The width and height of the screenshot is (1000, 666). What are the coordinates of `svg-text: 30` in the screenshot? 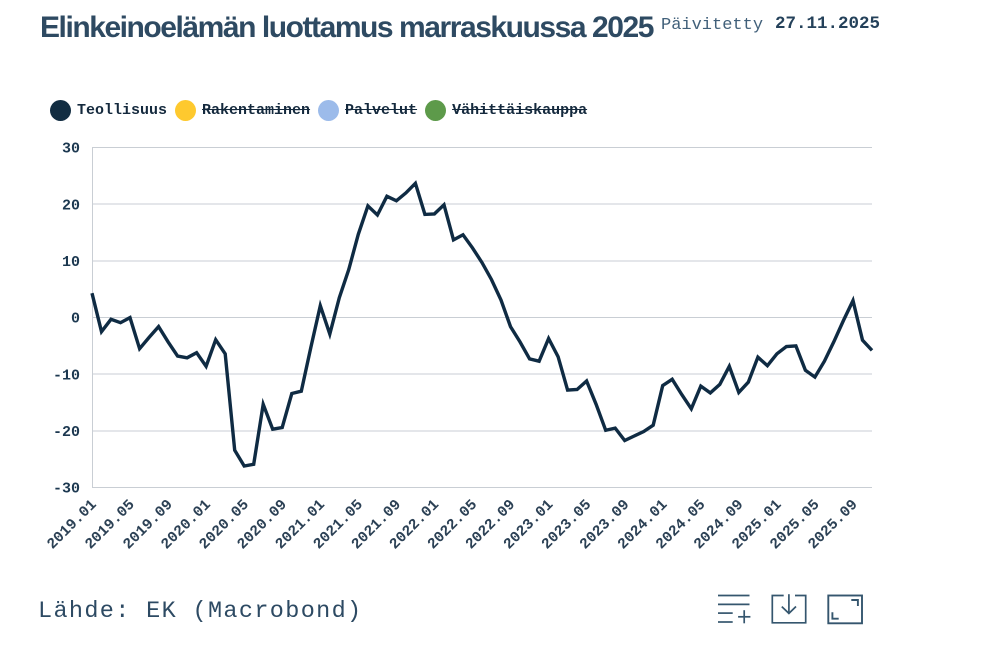 It's located at (71, 149).